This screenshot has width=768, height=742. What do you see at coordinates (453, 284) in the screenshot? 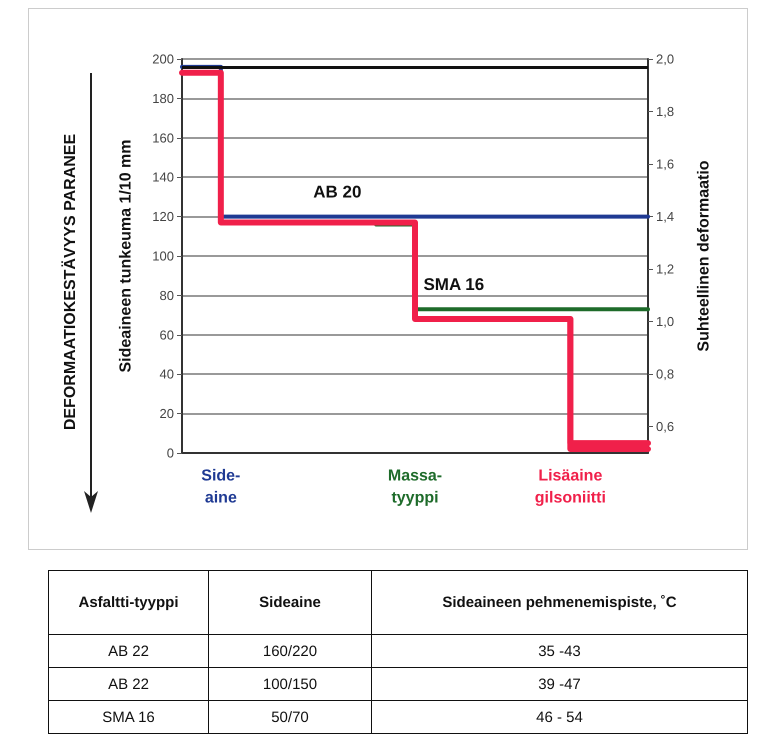
I see `series-label: SMA 16` at bounding box center [453, 284].